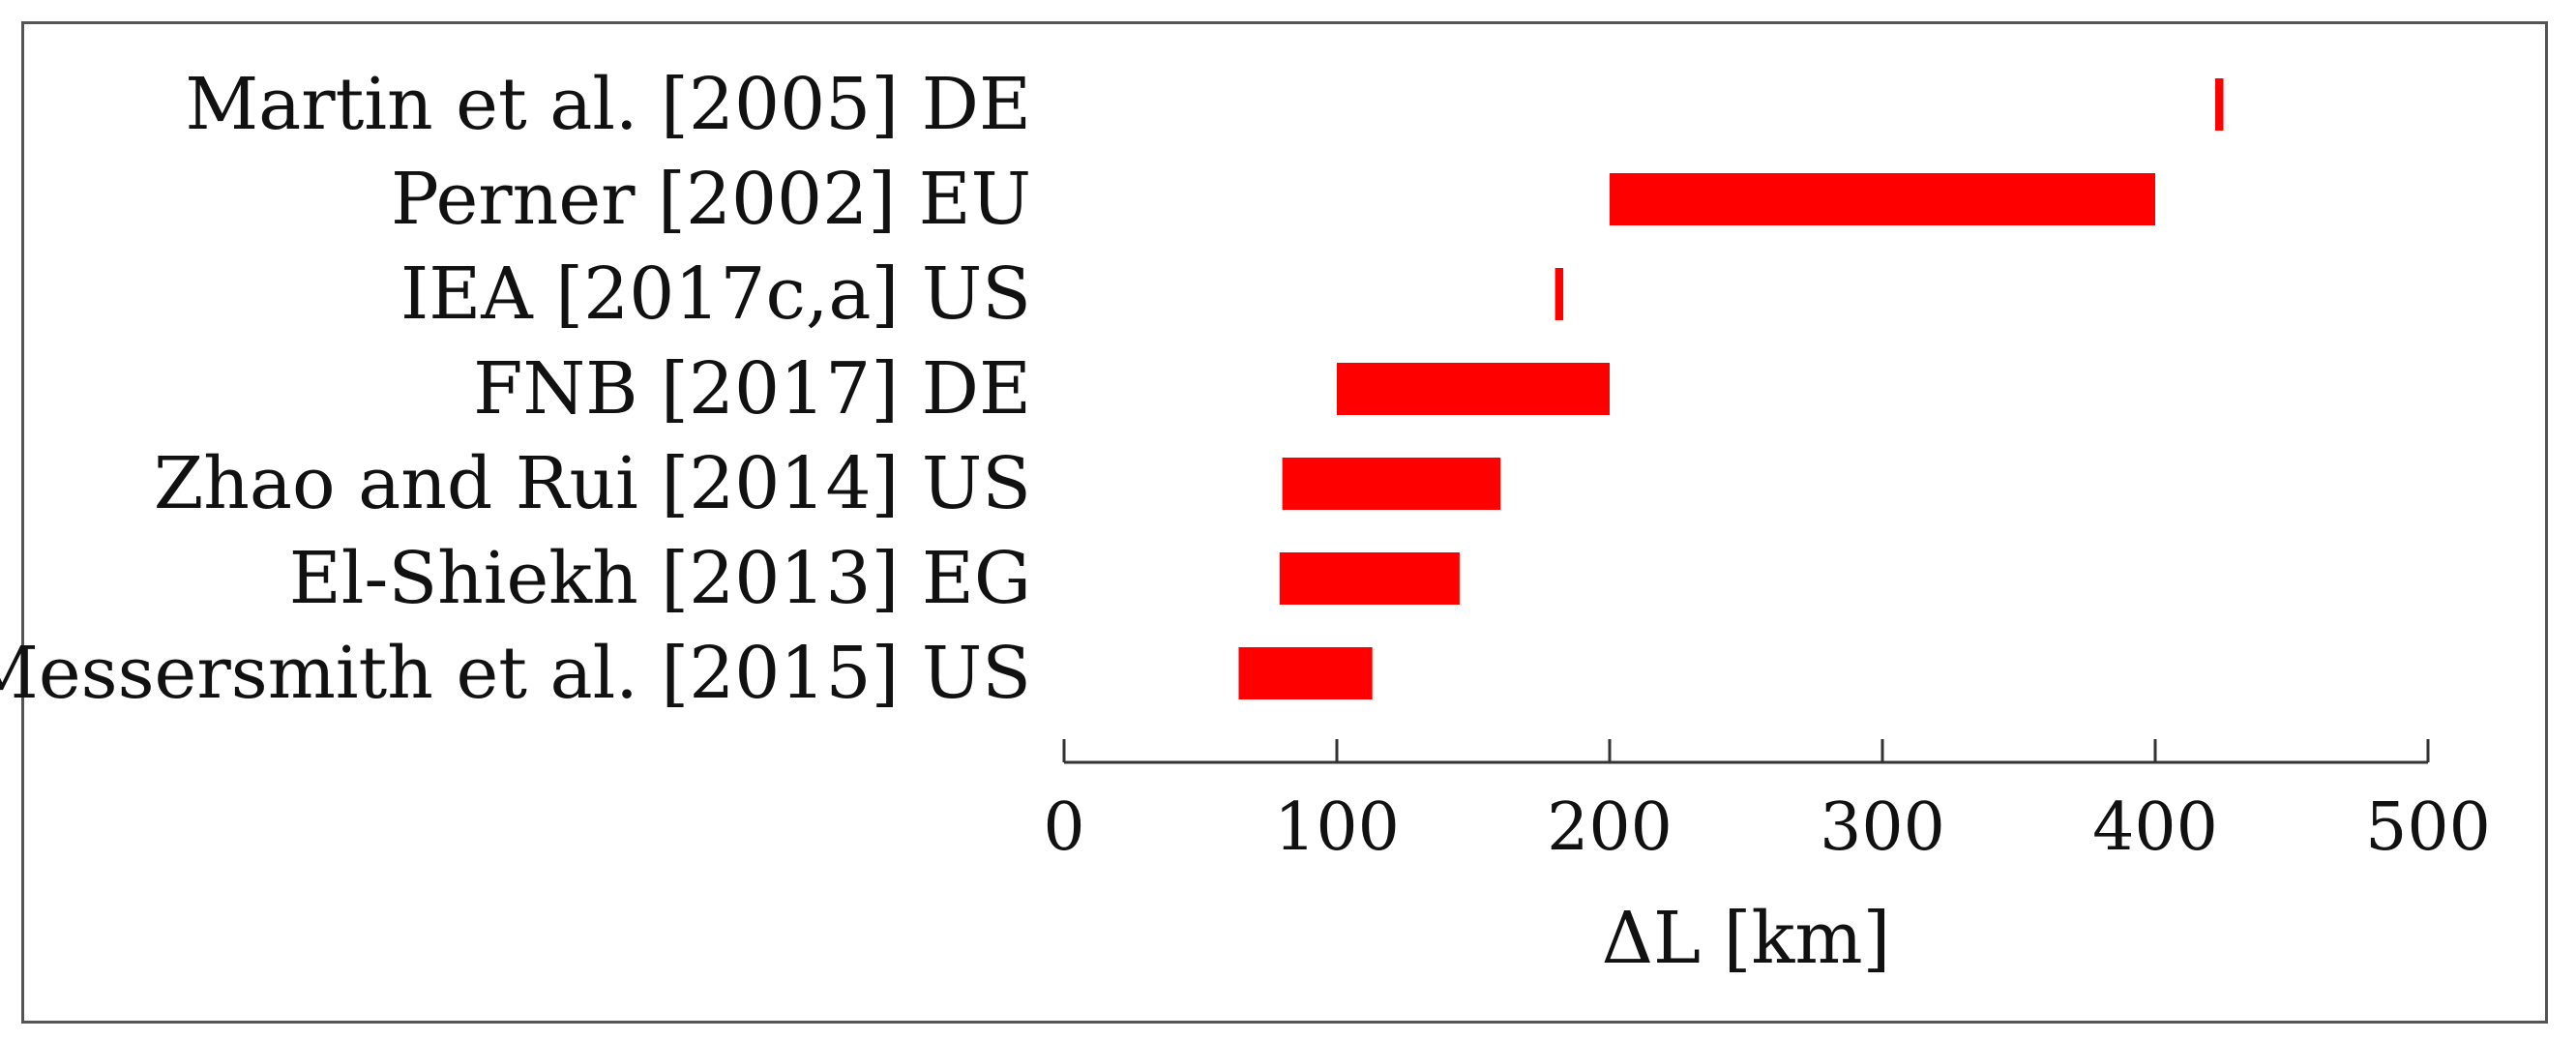 The height and width of the screenshot is (1040, 2576). I want to click on category-label-2: IEA [2017c,a] US, so click(715, 295).